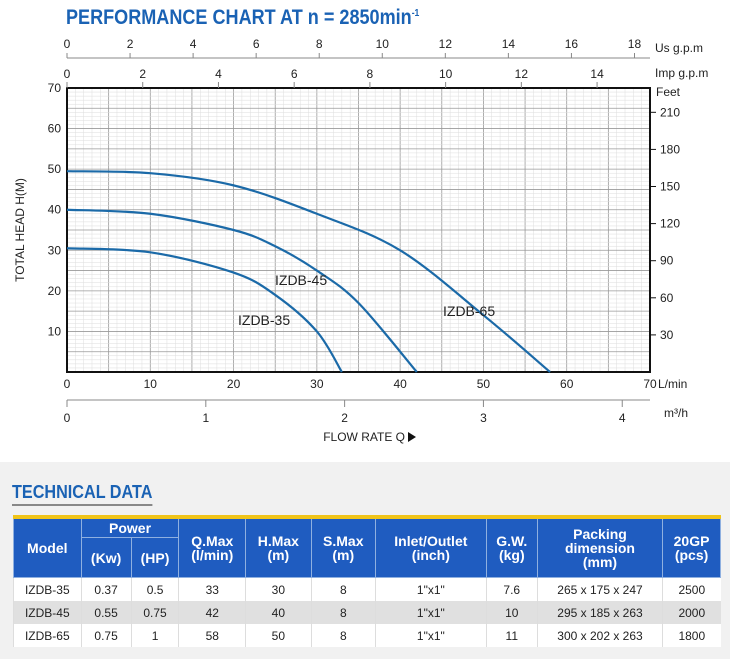 This screenshot has width=730, height=659. Describe the element at coordinates (278, 612) in the screenshot. I see `table-cell: 40` at that location.